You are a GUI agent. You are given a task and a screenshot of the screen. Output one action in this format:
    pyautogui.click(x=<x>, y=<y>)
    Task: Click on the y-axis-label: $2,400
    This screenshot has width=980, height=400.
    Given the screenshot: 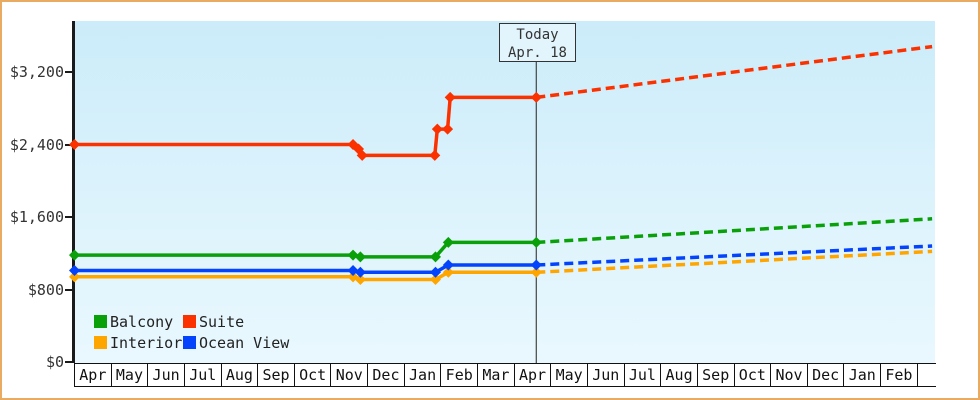 What is the action you would take?
    pyautogui.click(x=36, y=144)
    